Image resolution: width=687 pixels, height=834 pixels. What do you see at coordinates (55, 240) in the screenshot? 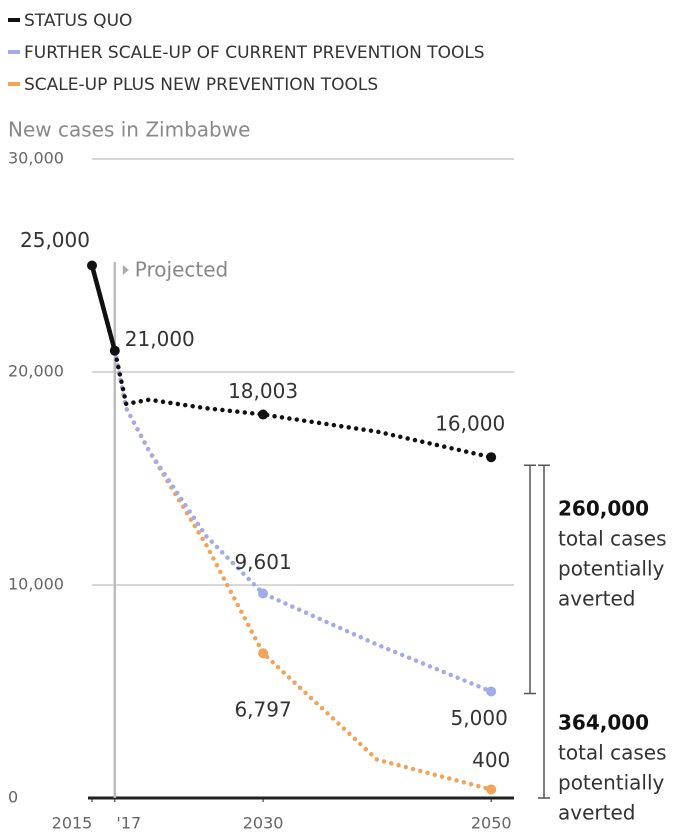
I see `data-label: 25,000` at bounding box center [55, 240].